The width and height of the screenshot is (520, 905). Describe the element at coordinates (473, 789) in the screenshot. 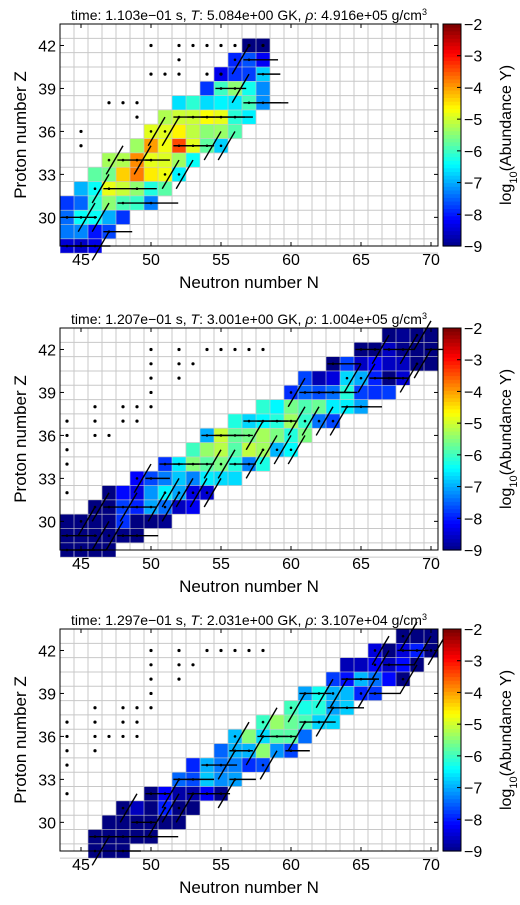

I see `colorbar-tick-label: −7` at that location.